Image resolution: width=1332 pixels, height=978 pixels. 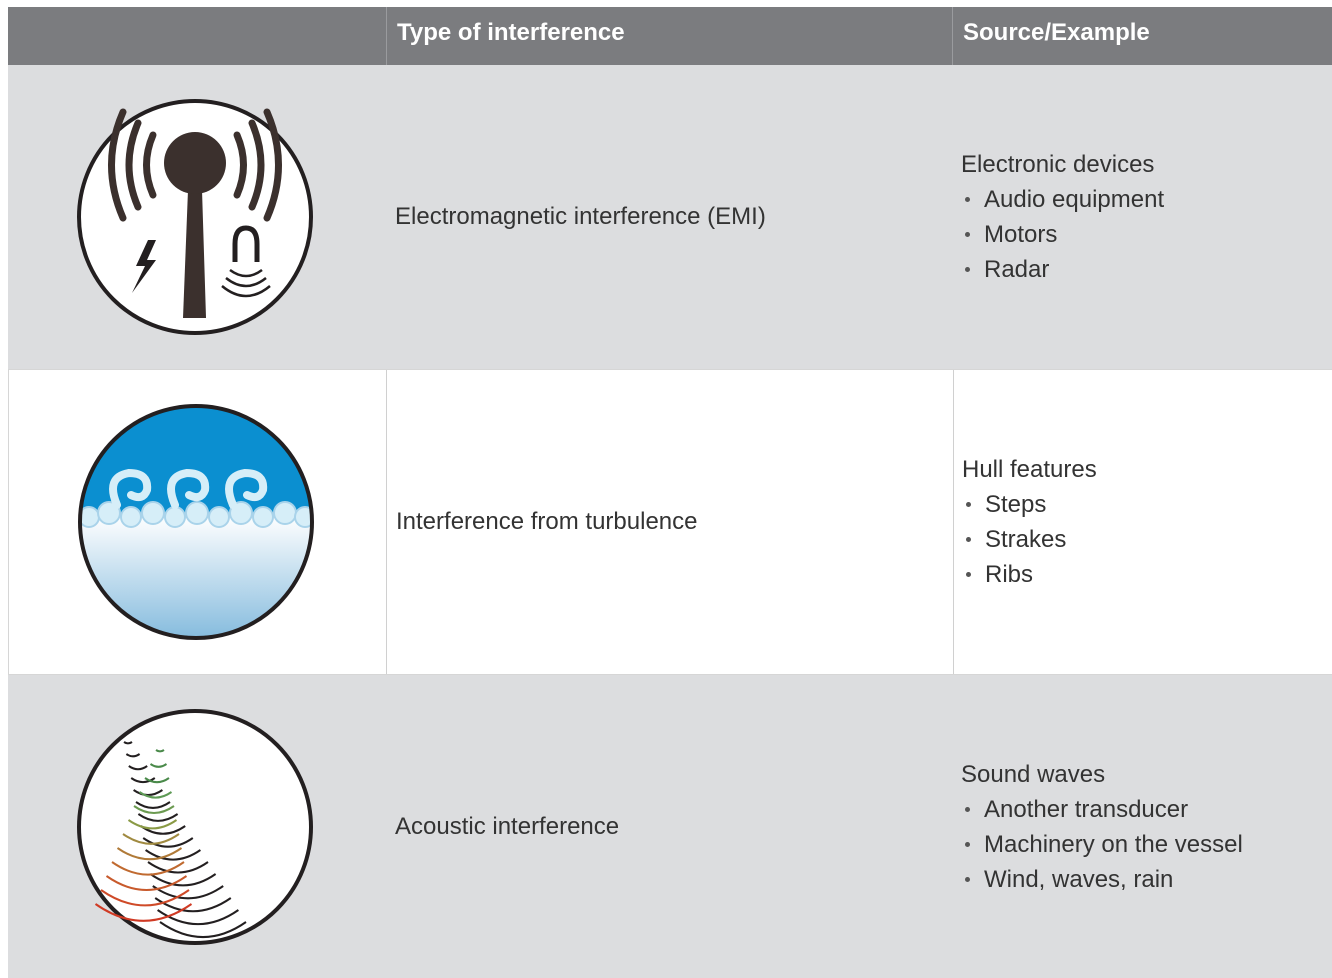 I want to click on example-item: Wind, waves, rain, so click(x=1102, y=879).